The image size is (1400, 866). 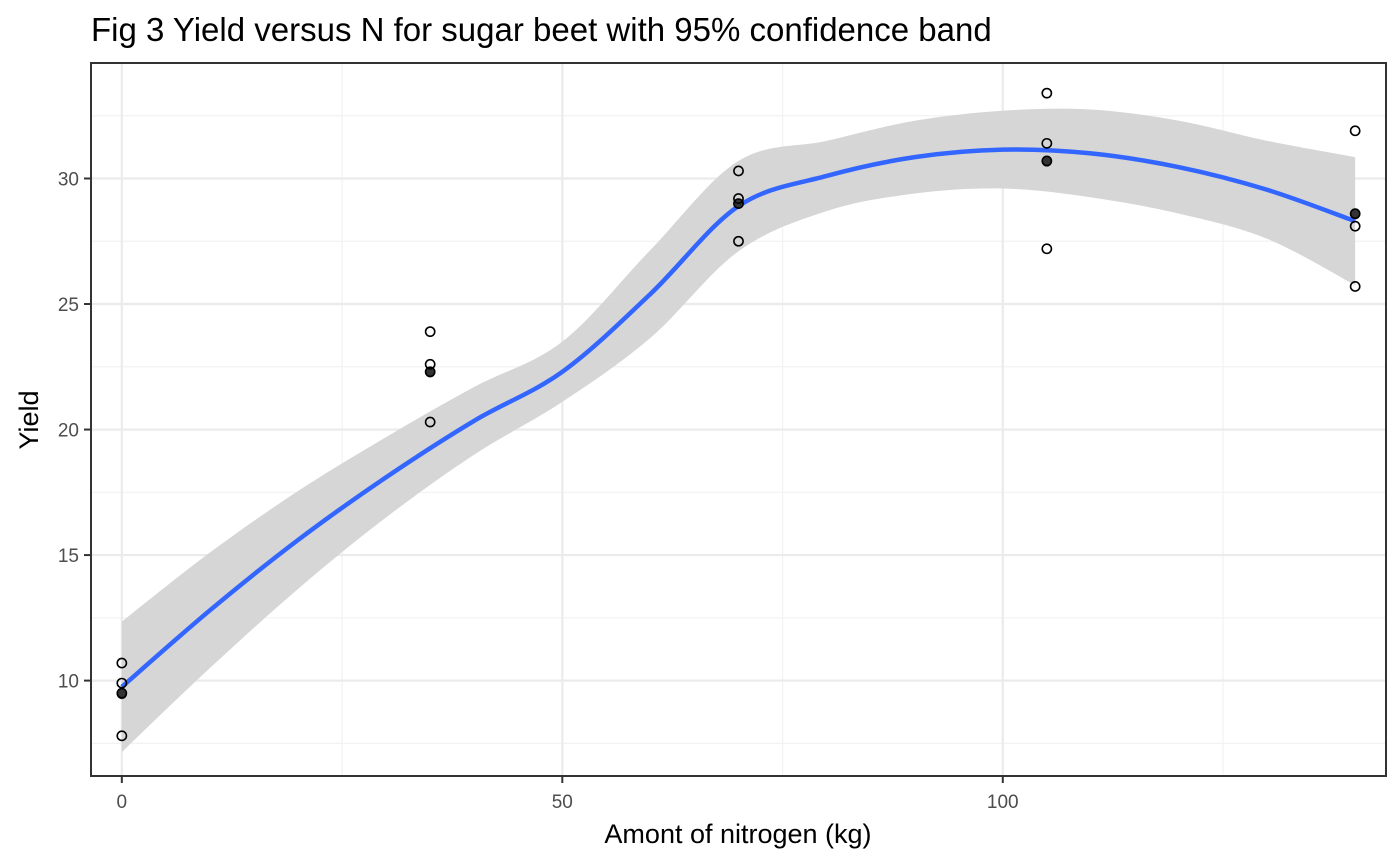 I want to click on y-tick-label: 10, so click(x=68, y=682).